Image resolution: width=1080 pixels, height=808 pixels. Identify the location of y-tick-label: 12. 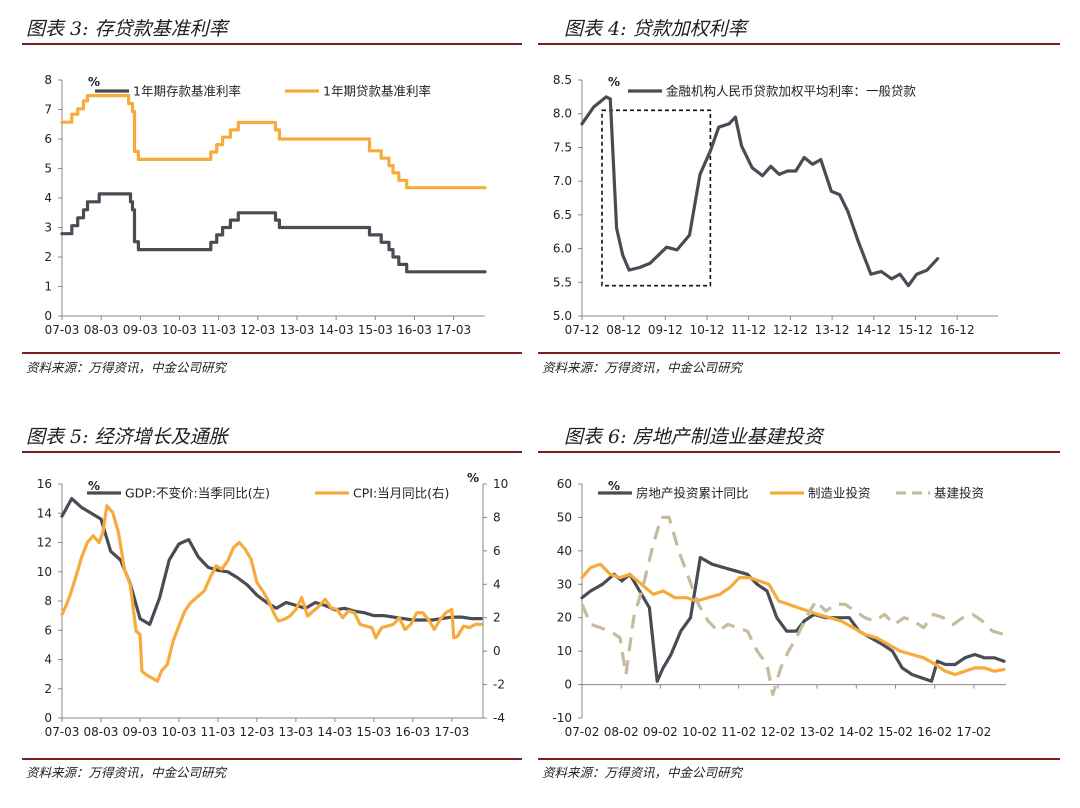
(44, 543).